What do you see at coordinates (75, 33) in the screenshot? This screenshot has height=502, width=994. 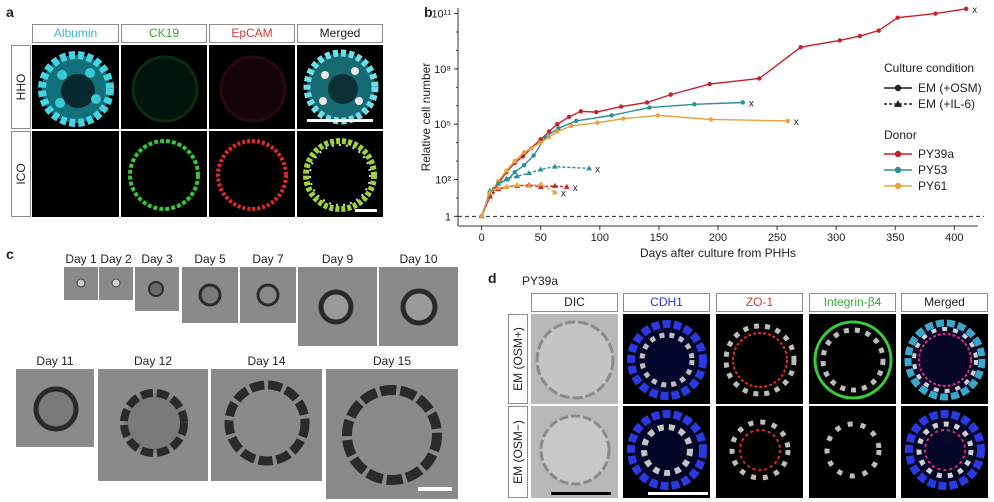 I see `column-header-albumin: Albumin` at bounding box center [75, 33].